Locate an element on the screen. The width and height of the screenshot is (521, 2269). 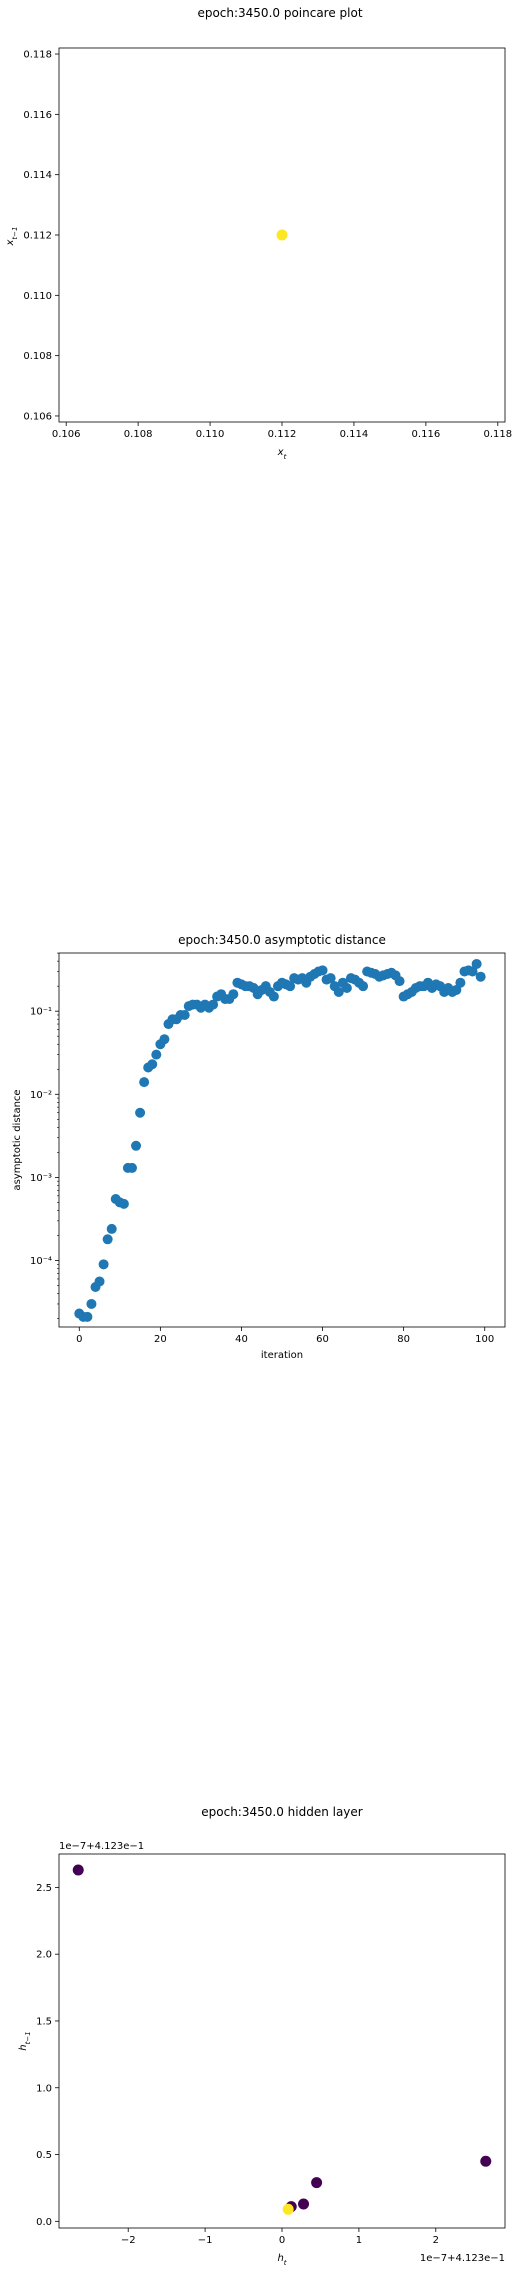
x-tick-label: 0.116 is located at coordinates (426, 434).